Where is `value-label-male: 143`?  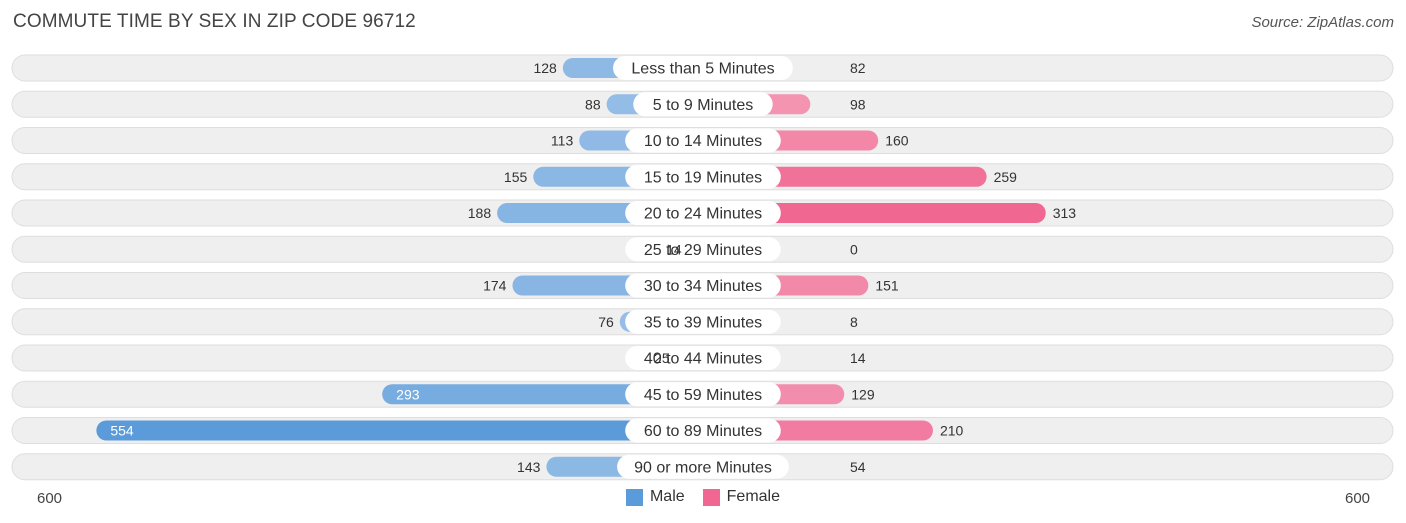
value-label-male: 143 is located at coordinates (529, 467).